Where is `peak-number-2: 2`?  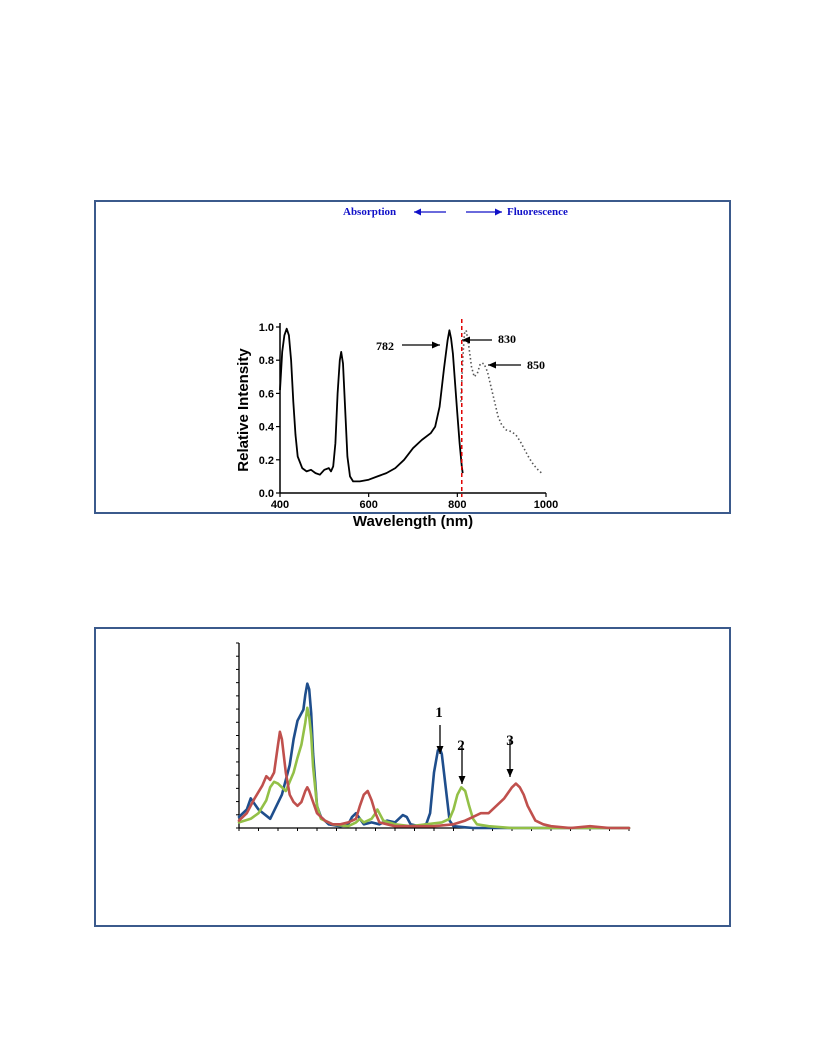
peak-number-2: 2 is located at coordinates (461, 746).